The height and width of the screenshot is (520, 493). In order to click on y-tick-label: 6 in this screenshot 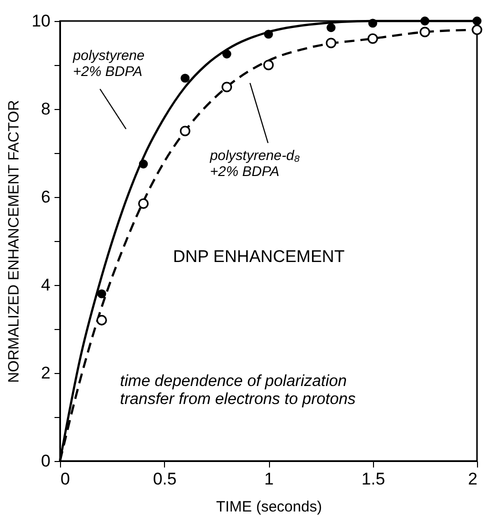, I will do `click(45, 197)`.